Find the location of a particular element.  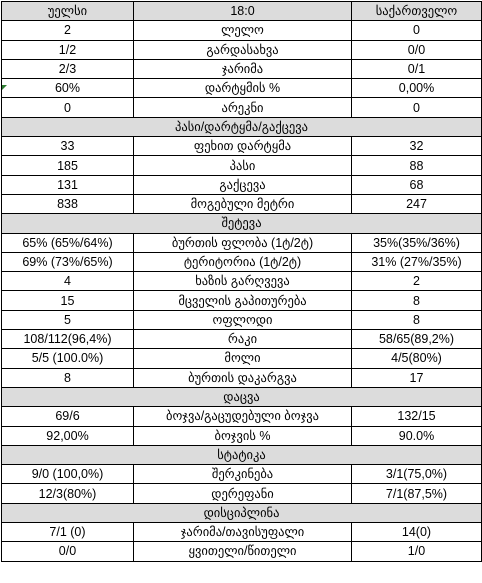

stat-label: ჯარიმა is located at coordinates (242, 69).